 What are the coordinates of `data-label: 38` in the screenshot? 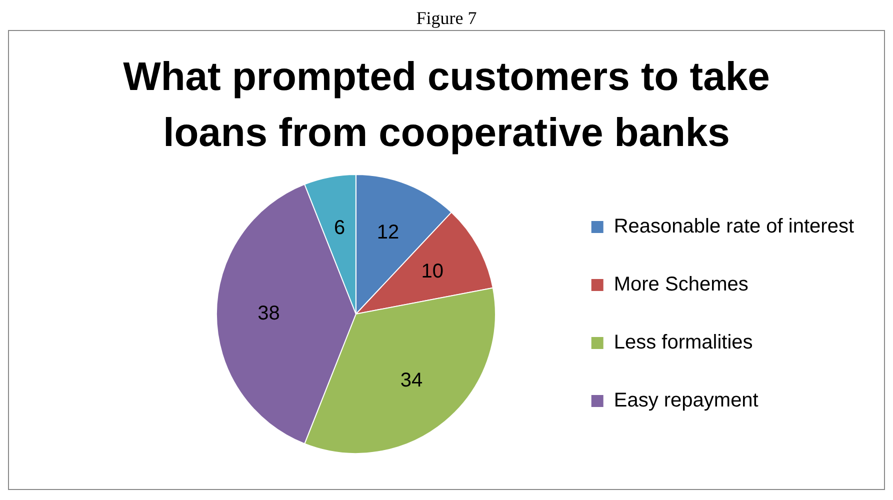 It's located at (269, 313).